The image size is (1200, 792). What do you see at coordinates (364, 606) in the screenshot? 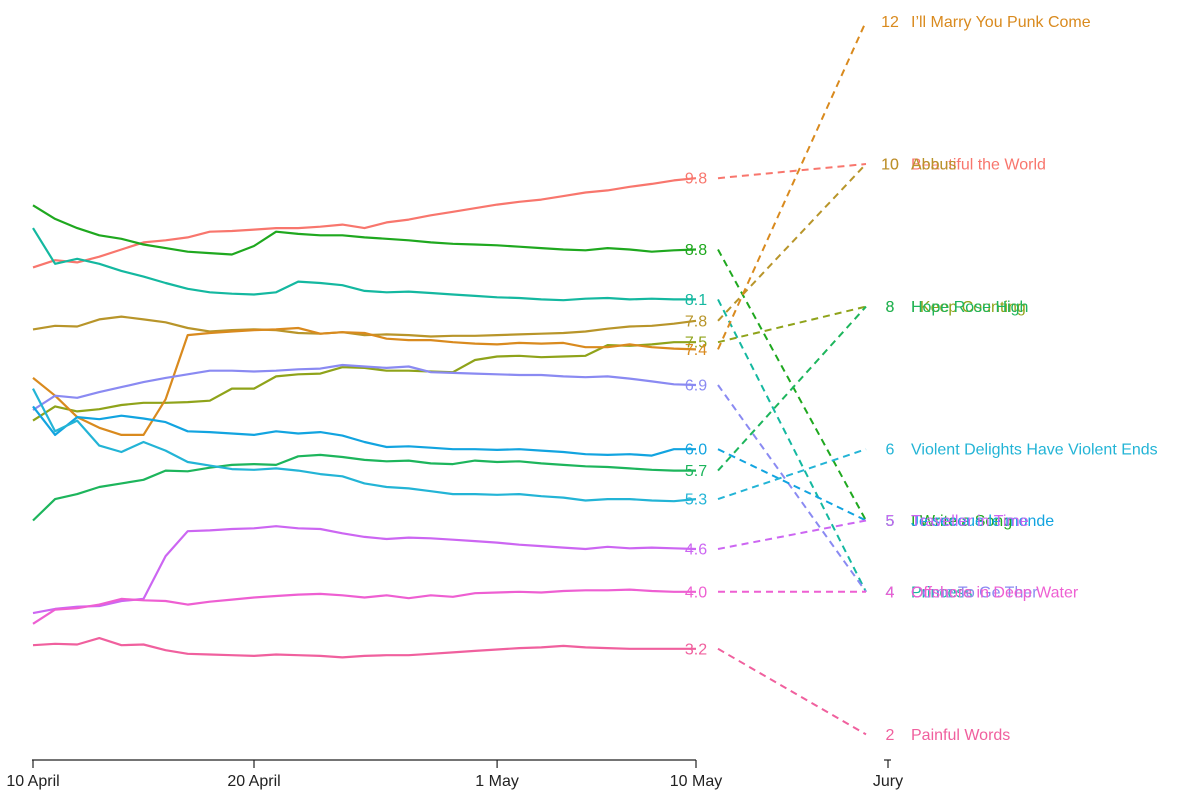
I see `series-line-offshore-in-deep-water` at bounding box center [364, 606].